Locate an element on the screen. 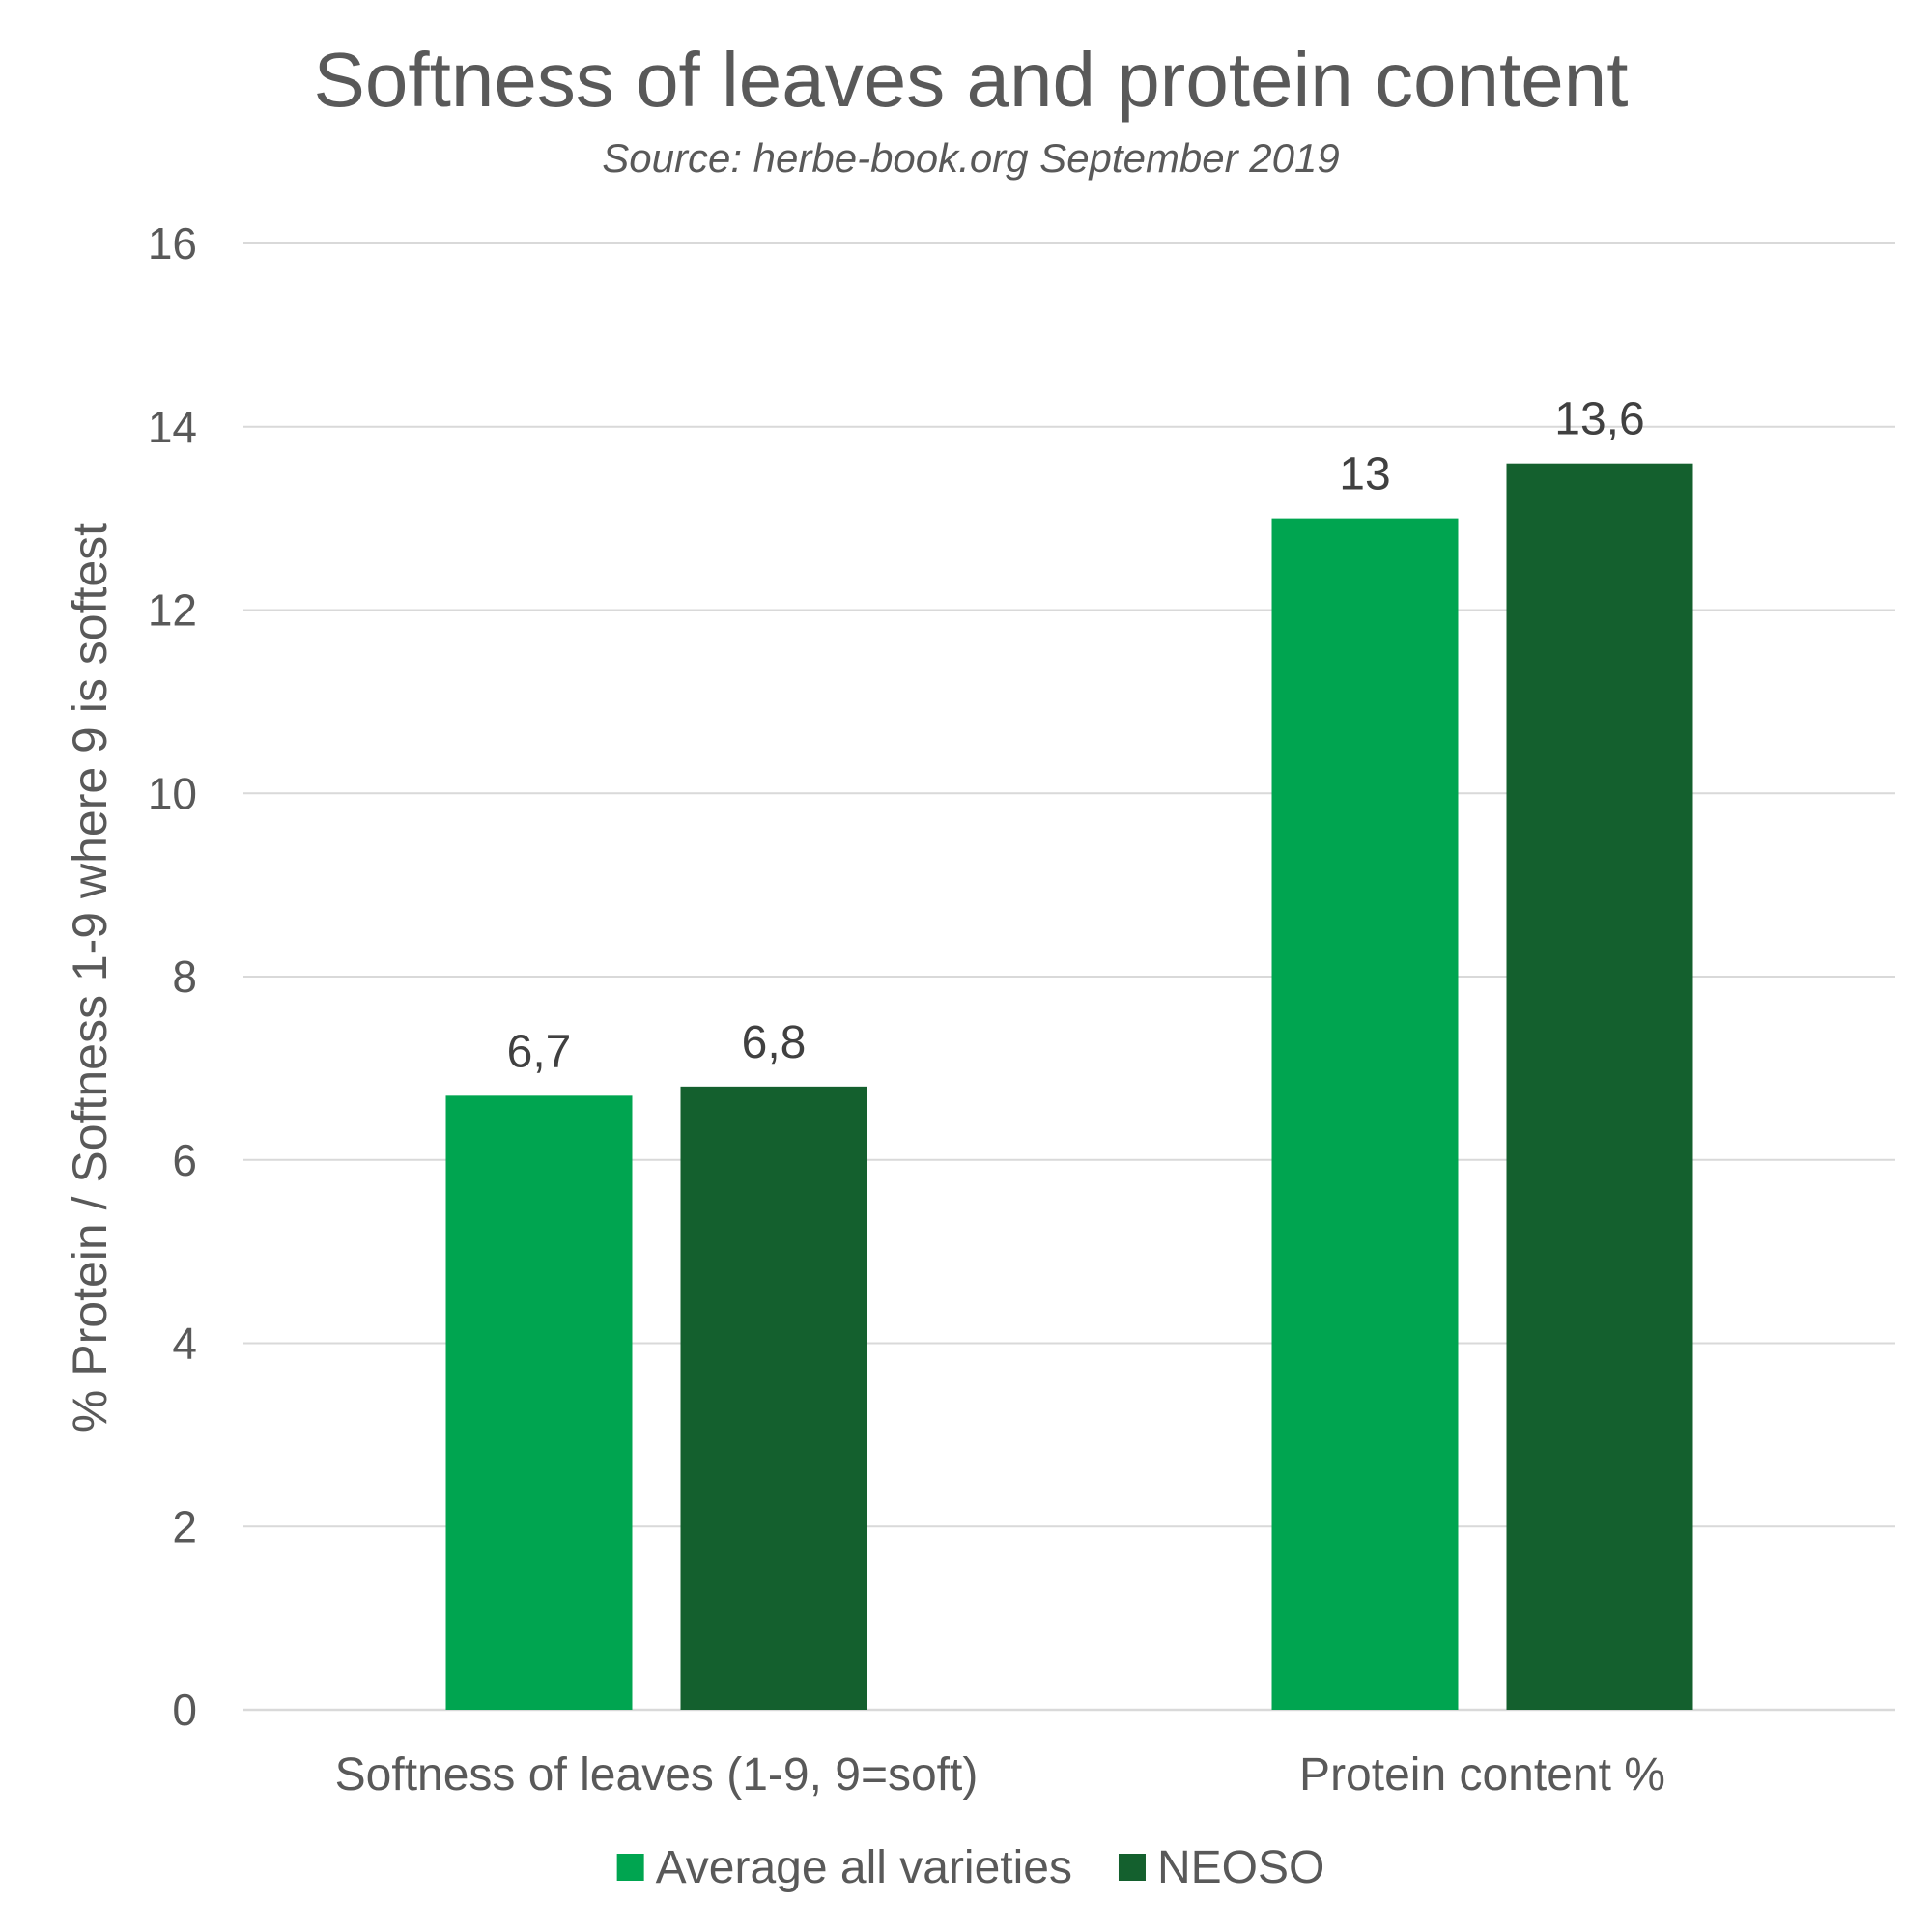 The image size is (1932, 1931). legend-item: Average all varieties is located at coordinates (844, 1867).